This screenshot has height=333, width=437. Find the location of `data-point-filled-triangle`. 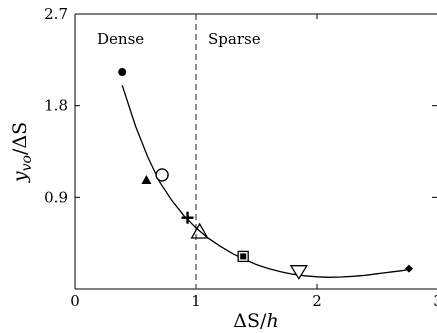

data-point-filled-triangle is located at coordinates (146, 180).